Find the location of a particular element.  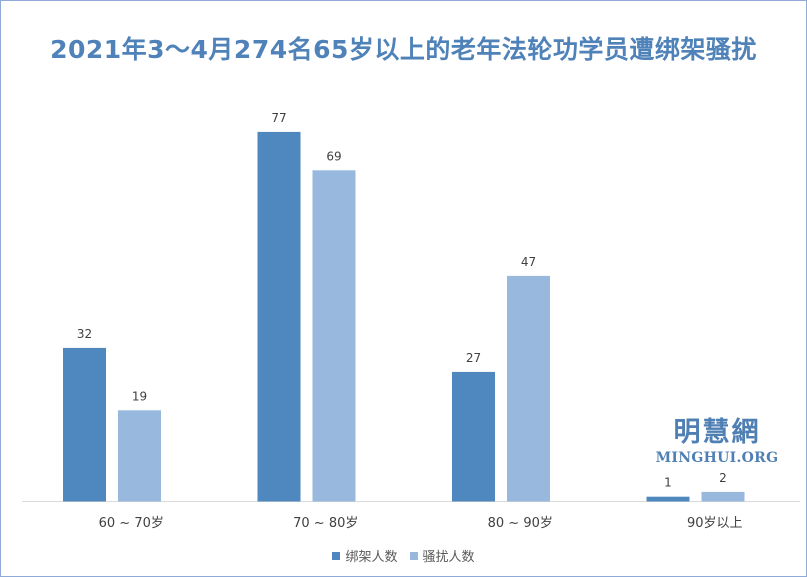

category-label-2: 70 ~ 80岁 is located at coordinates (325, 523).